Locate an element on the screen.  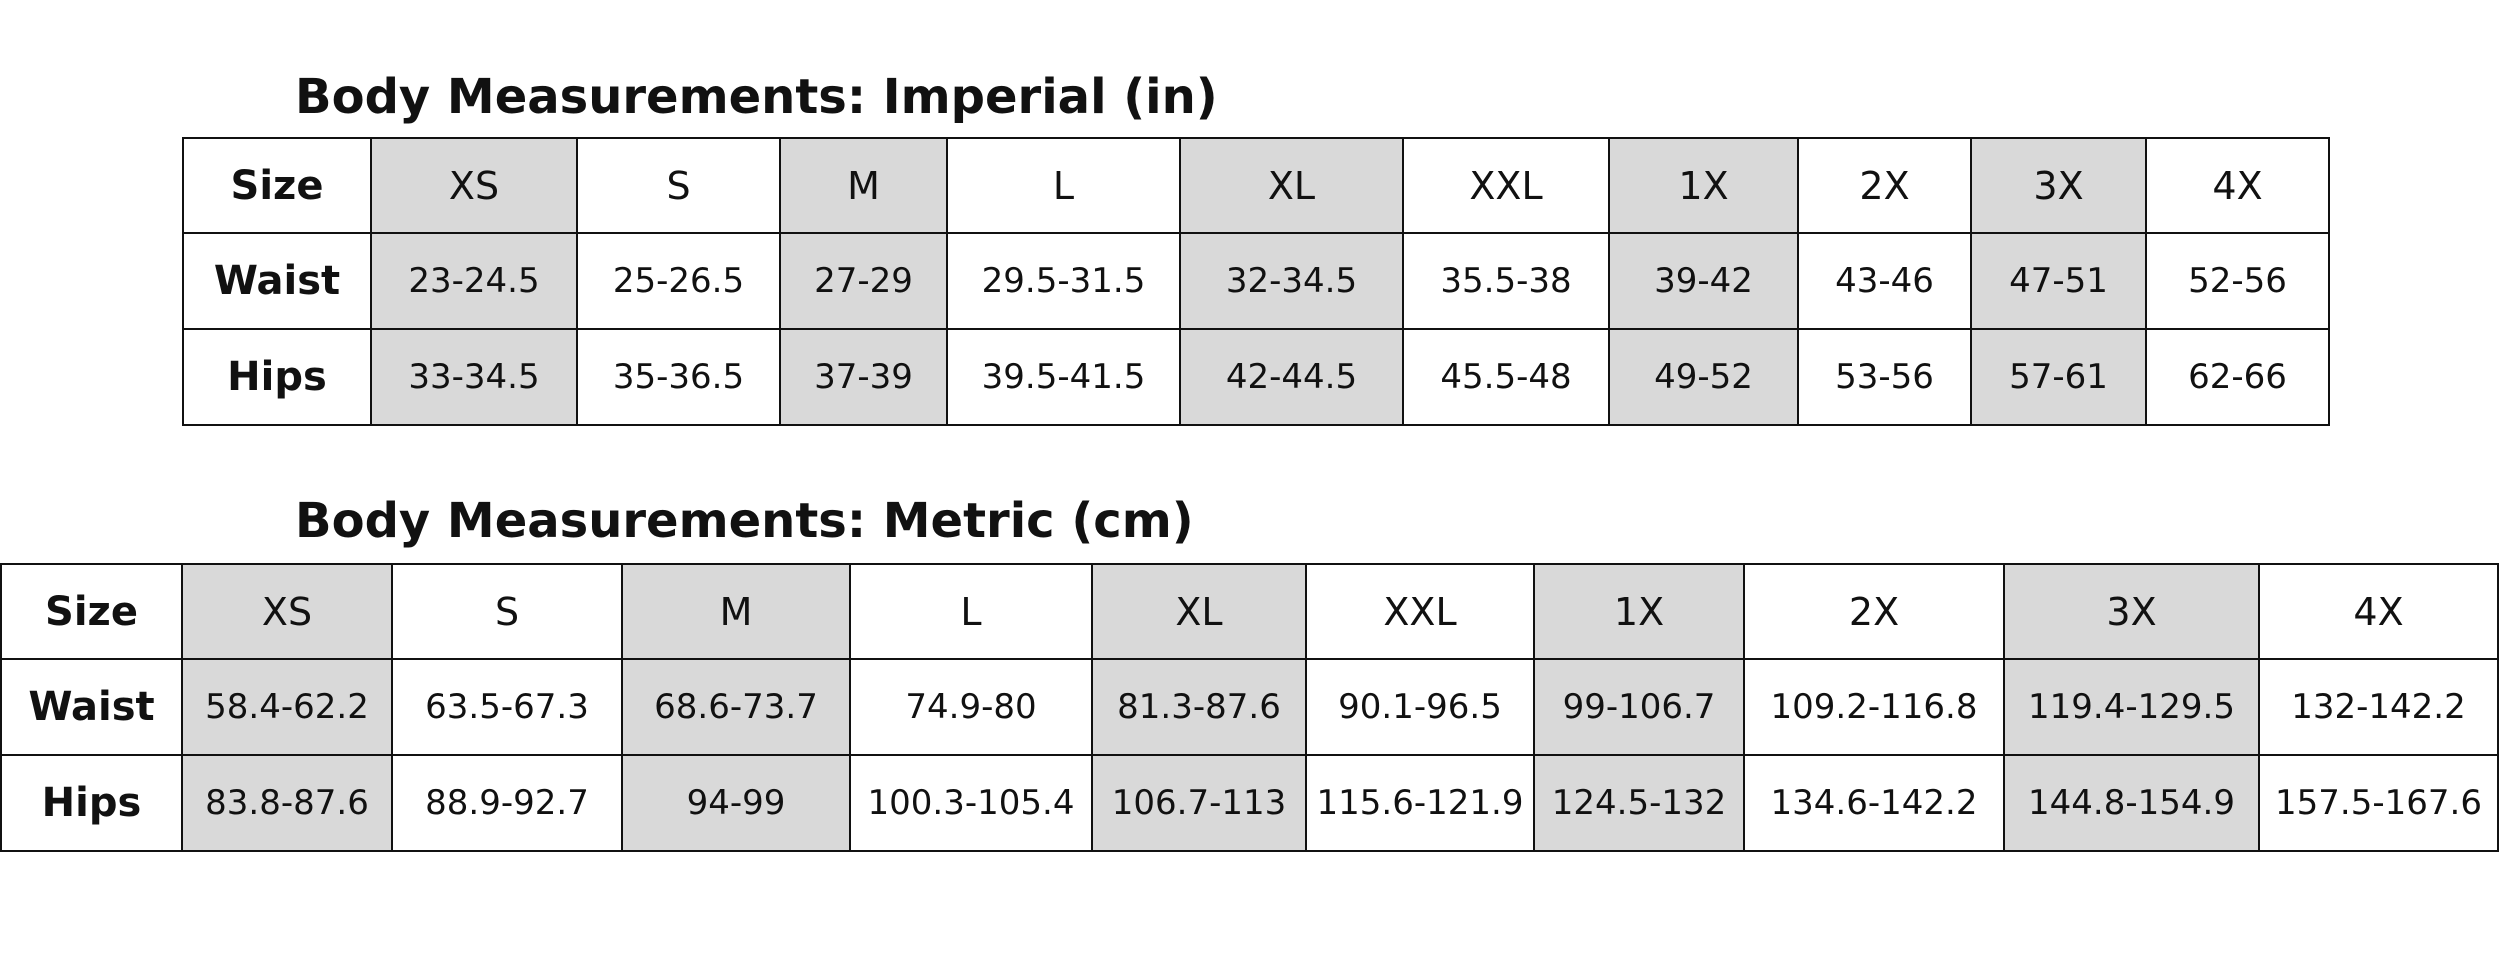
table-cell: 39-42 is located at coordinates (1703, 281).